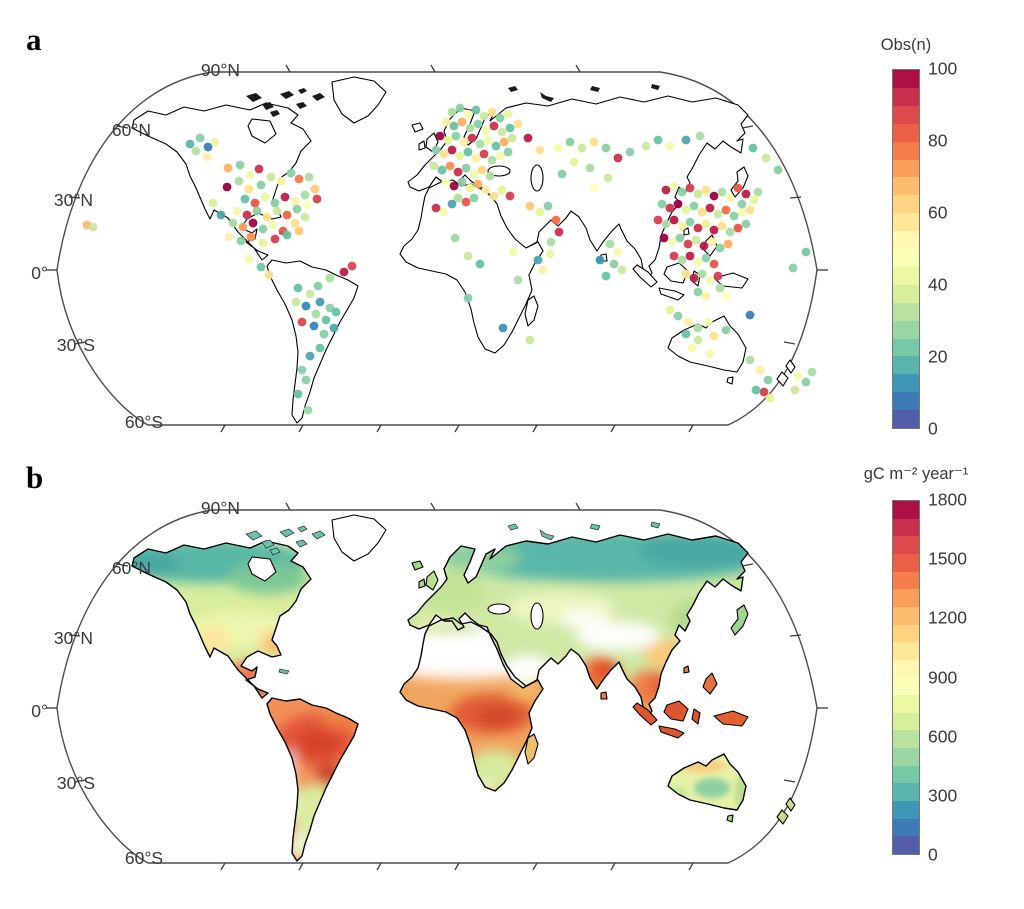  What do you see at coordinates (73, 200) in the screenshot?
I see `lat-label-30n: 30°N` at bounding box center [73, 200].